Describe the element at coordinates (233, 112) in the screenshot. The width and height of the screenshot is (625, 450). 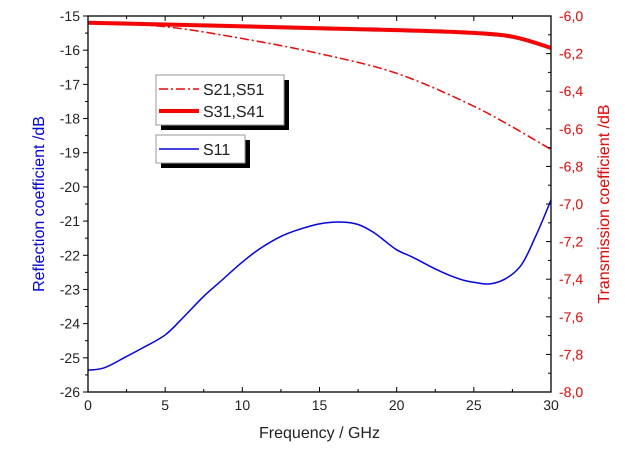
I see `legend-label: S31,S41` at that location.